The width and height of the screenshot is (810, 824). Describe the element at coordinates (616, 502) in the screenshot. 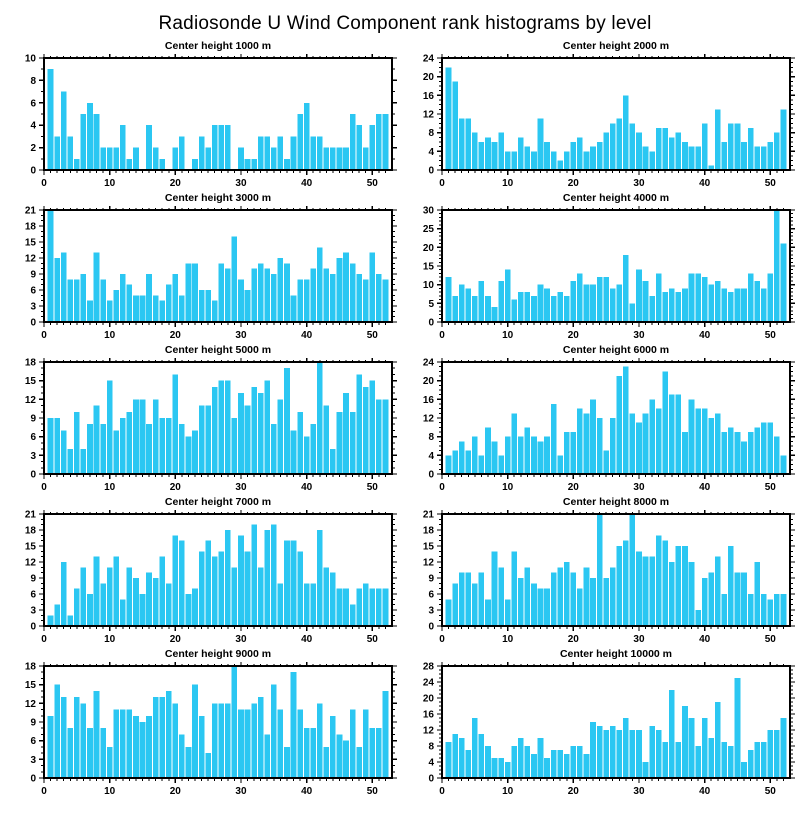

I see `chart-title: Center height 8000 m` at that location.